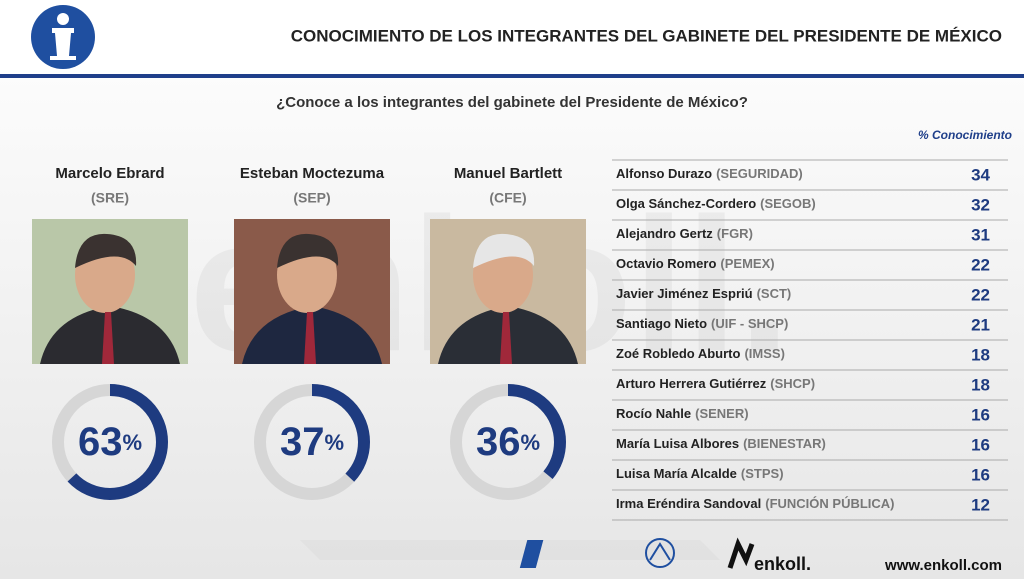  What do you see at coordinates (100, 442) in the screenshot?
I see `donut-value: 63` at bounding box center [100, 442].